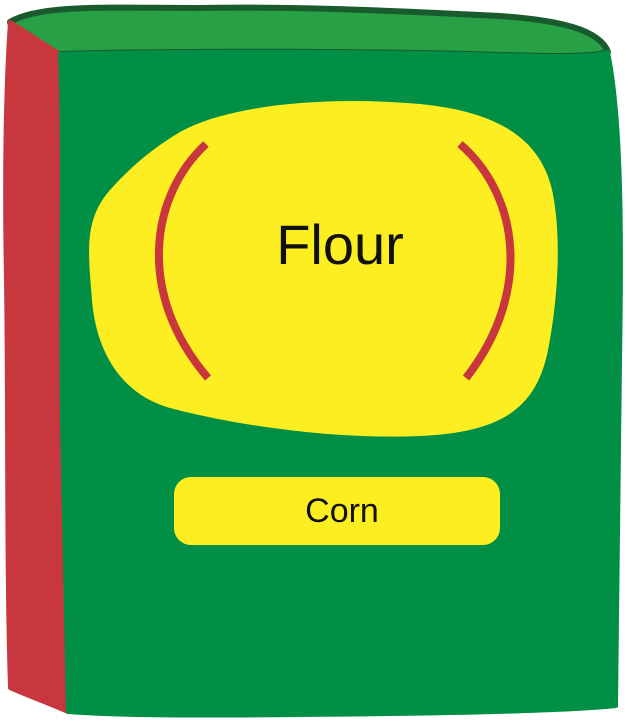 This screenshot has width=630, height=721. I want to click on package-side-panel, so click(36, 367).